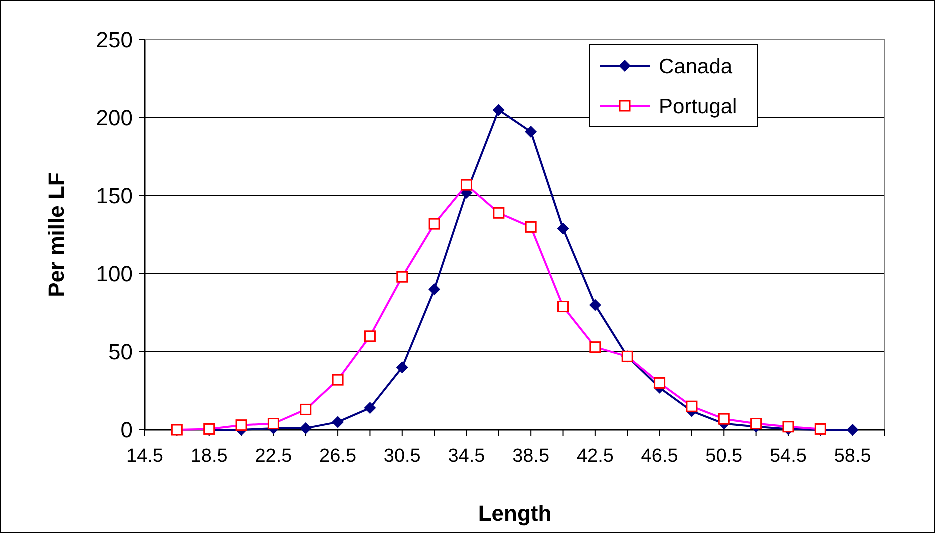  Describe the element at coordinates (724, 456) in the screenshot. I see `x-tick-label: 50.5` at that location.